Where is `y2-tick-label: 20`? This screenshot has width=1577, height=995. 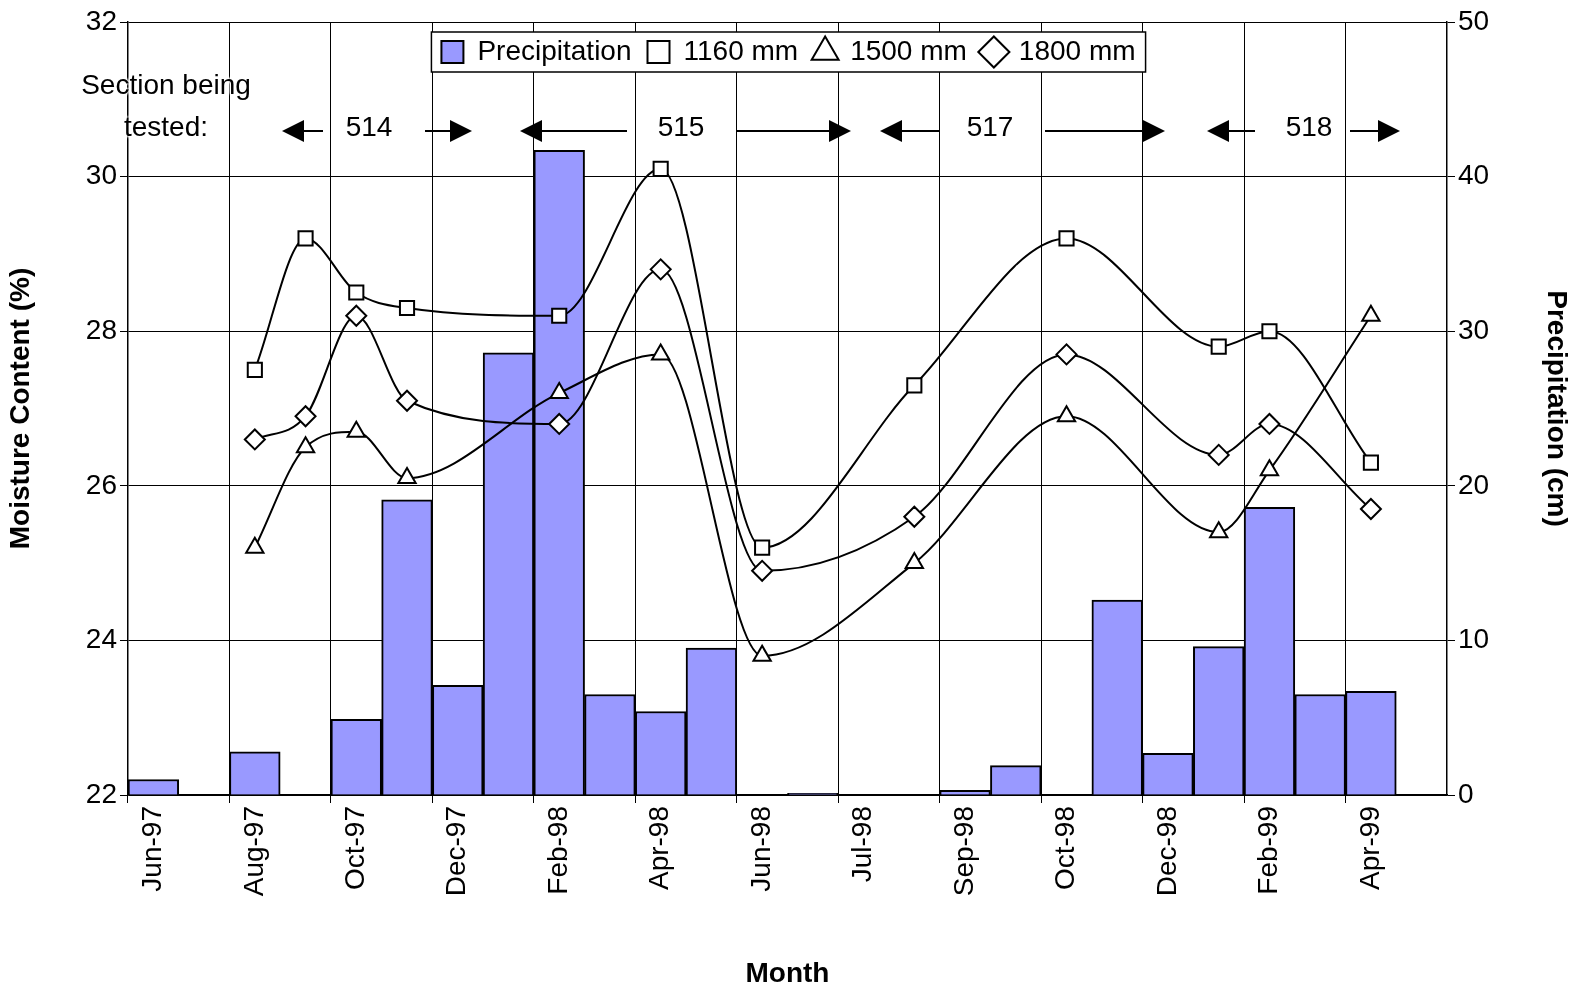
y2-tick-label: 20 is located at coordinates (1474, 484).